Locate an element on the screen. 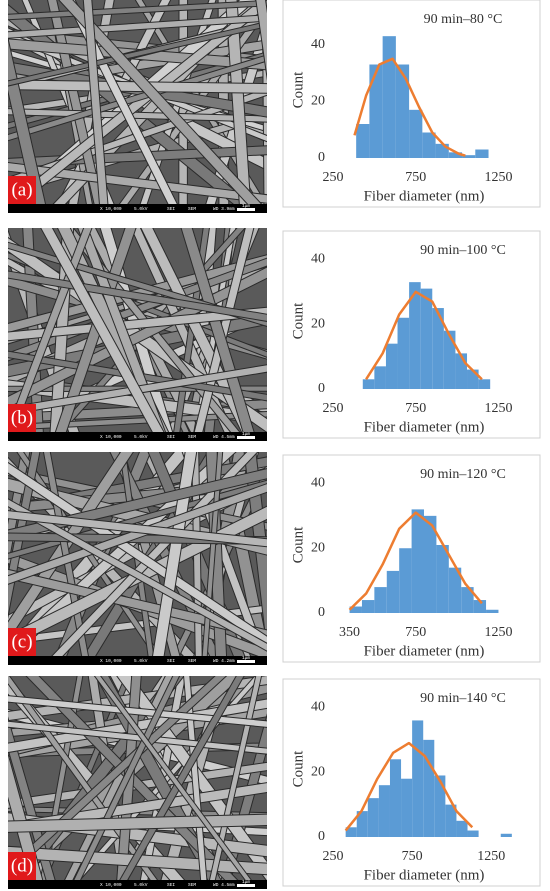  chart-title: 90 min–80 °C is located at coordinates (463, 19).